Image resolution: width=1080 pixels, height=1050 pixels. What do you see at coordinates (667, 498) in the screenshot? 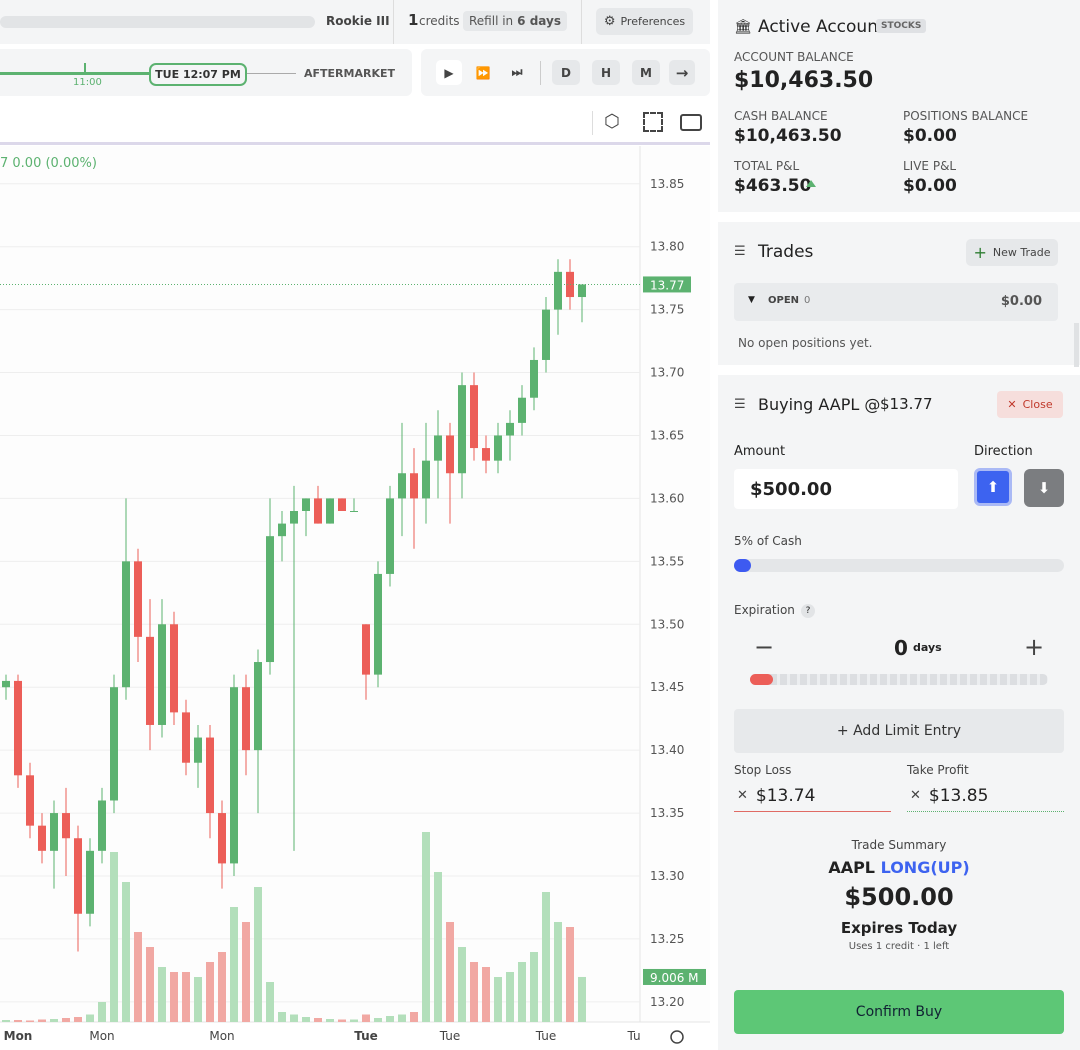
I see `y-tick-label: 13.60` at bounding box center [667, 498].